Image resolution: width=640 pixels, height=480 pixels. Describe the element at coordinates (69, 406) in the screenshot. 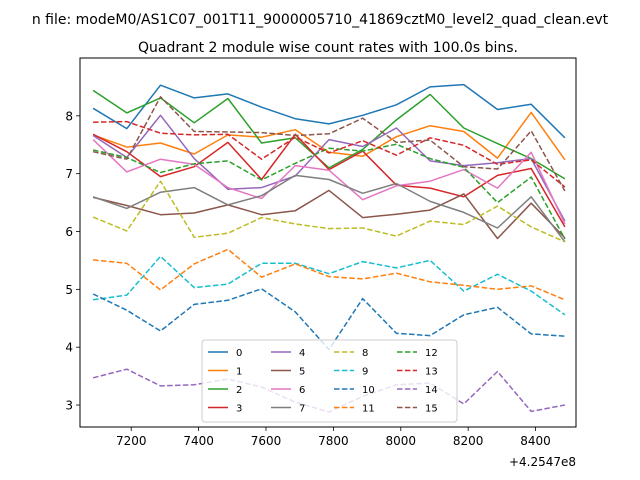

I see `y-tick-label: 3` at that location.